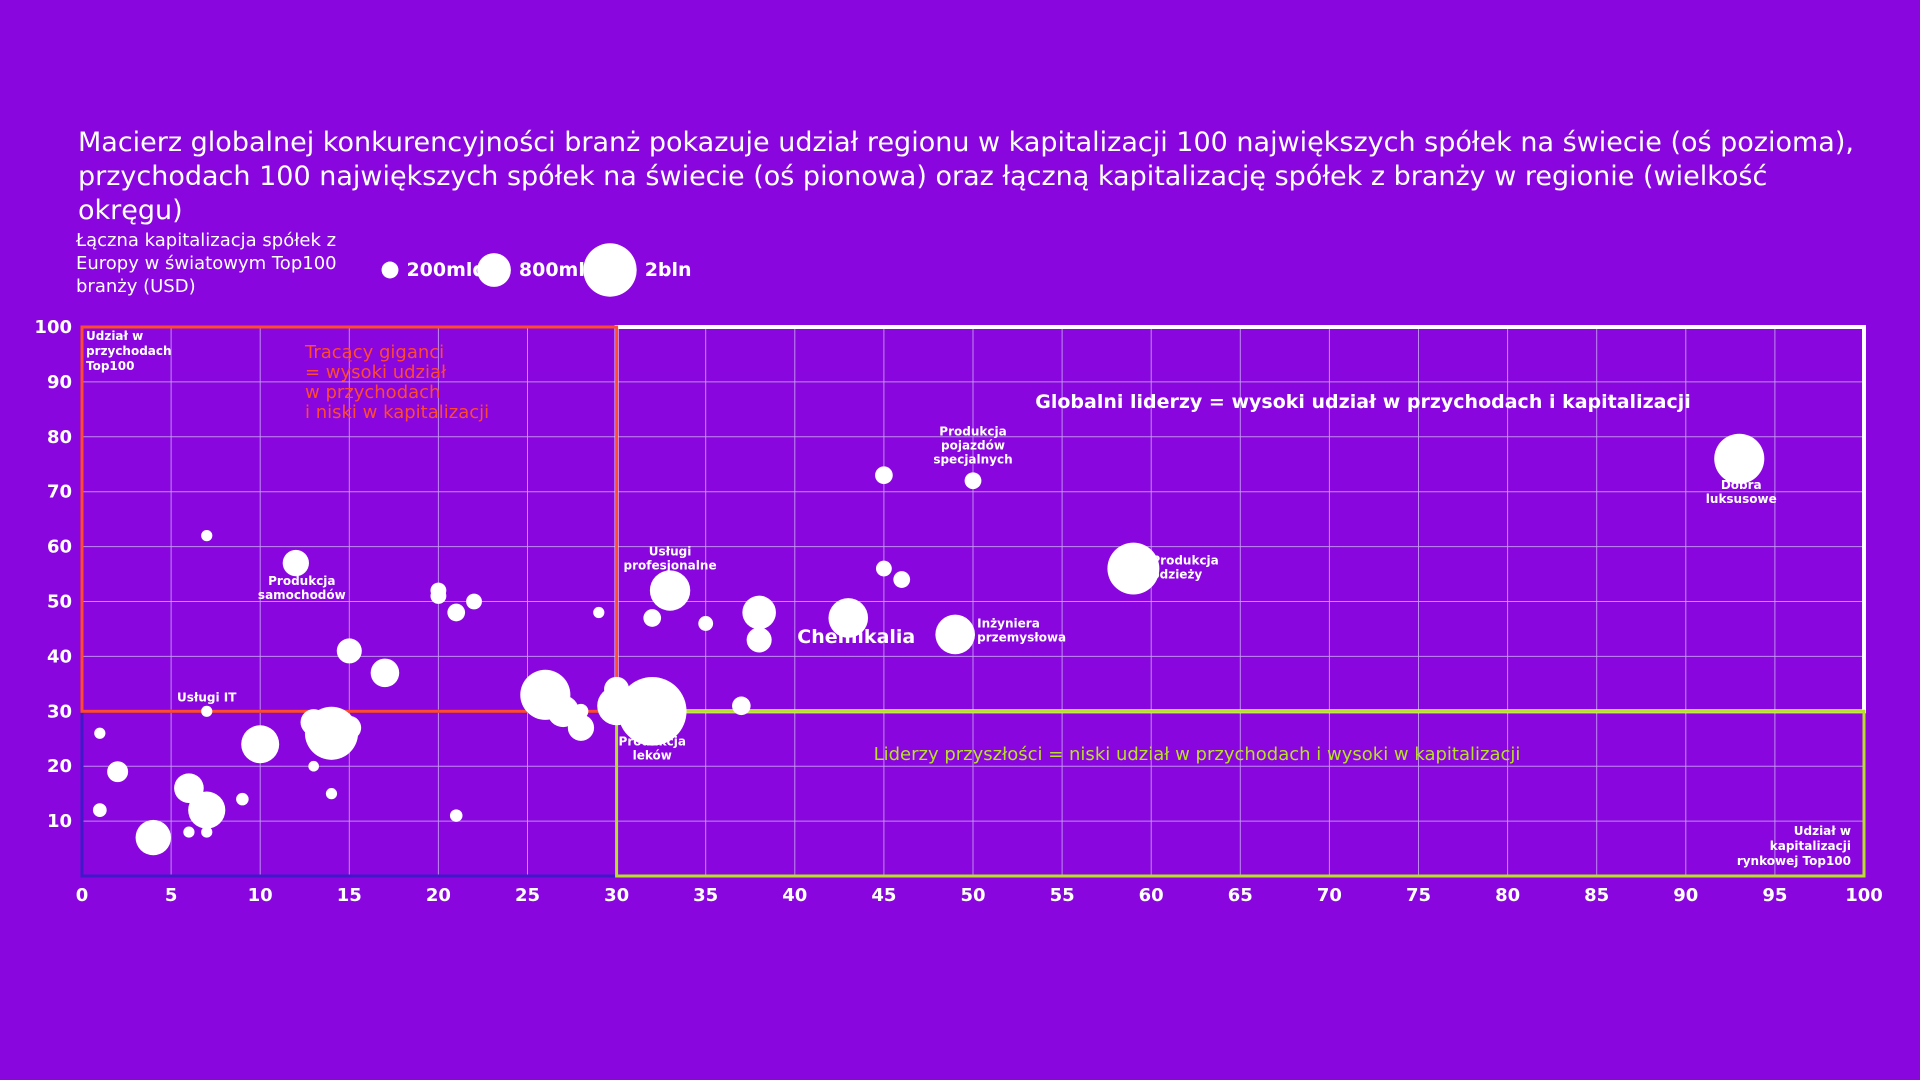  I want to click on y-tick-label: 70, so click(59, 492).